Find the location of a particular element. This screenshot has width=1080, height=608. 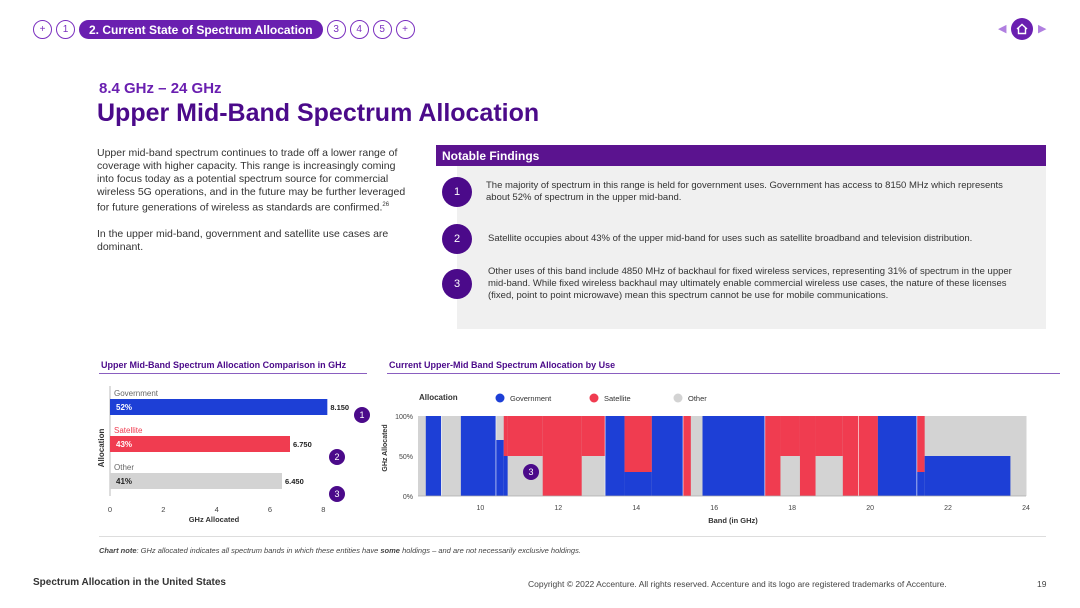

bar-percent-label: 52% is located at coordinates (124, 407).